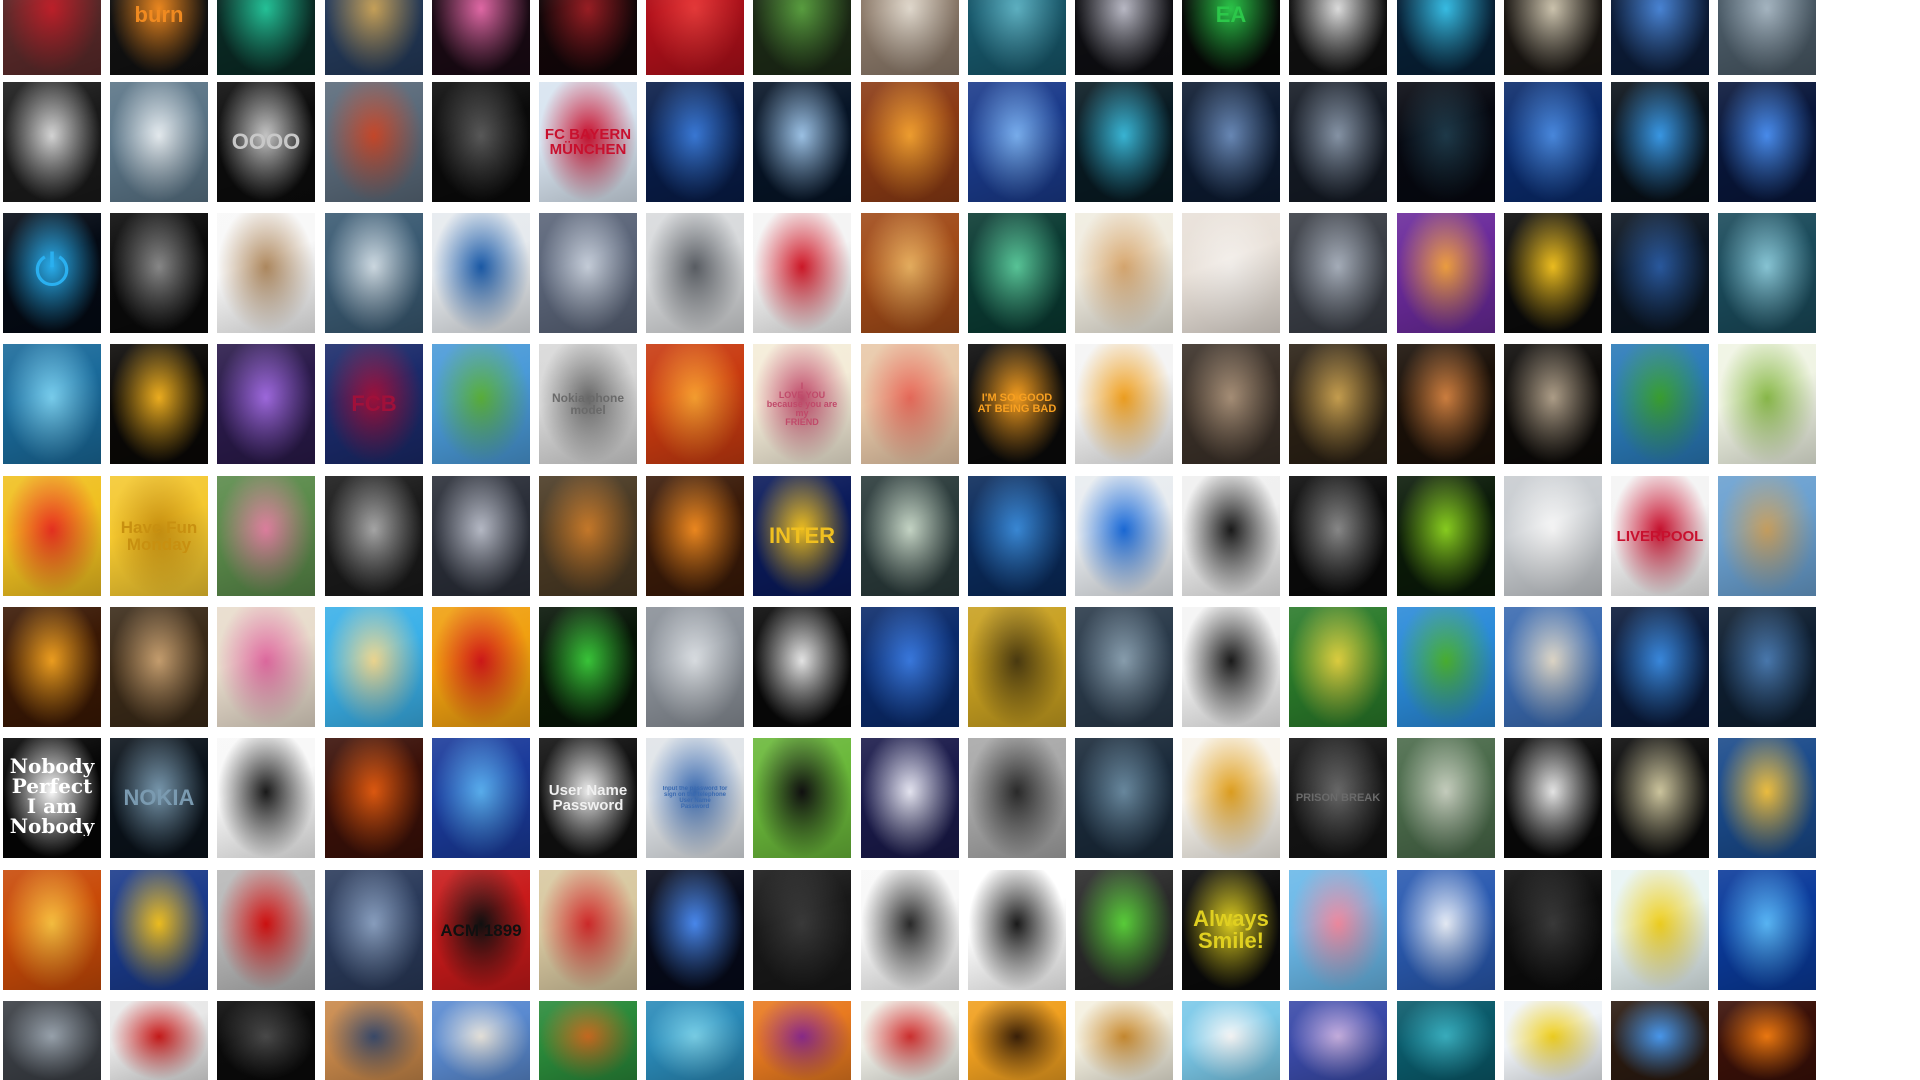 This screenshot has height=1080, width=1920. What do you see at coordinates (266, 1040) in the screenshot?
I see `wallpaper-thumbnail-dark-mask` at bounding box center [266, 1040].